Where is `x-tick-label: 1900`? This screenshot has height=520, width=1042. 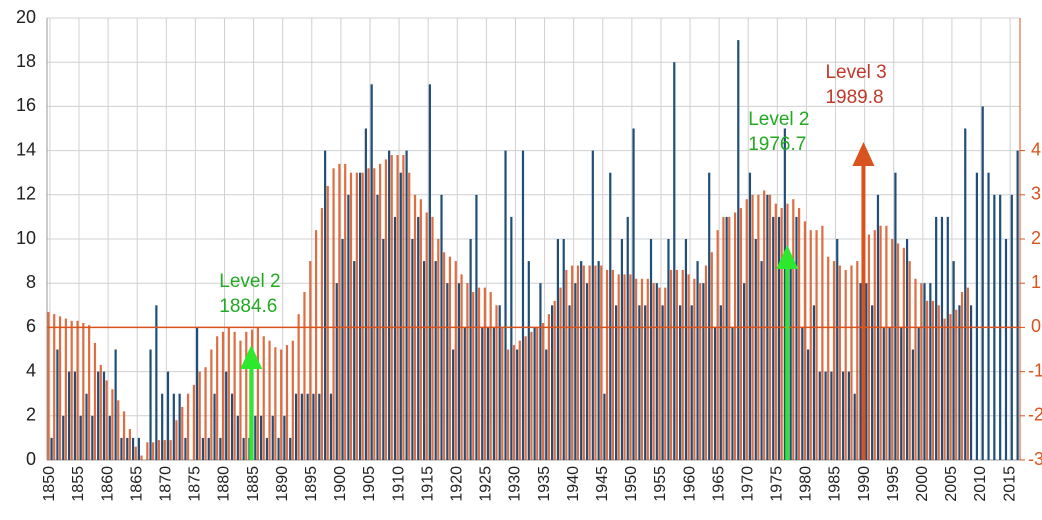 x-tick-label: 1900 is located at coordinates (340, 484).